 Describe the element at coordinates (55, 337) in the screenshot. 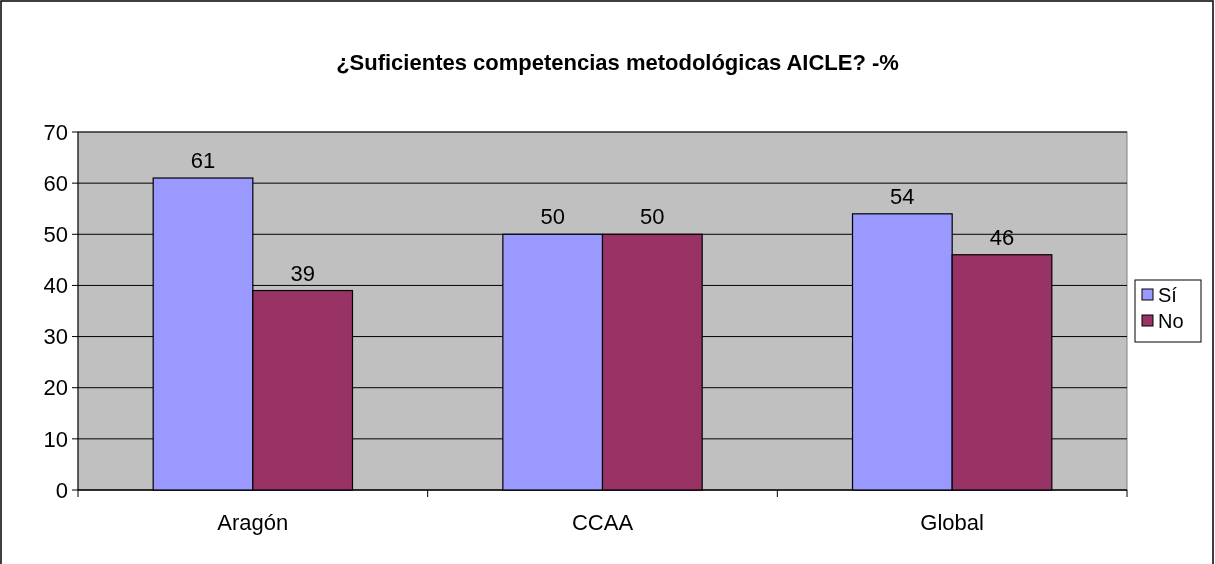

I see `y-tick-label: 30` at that location.